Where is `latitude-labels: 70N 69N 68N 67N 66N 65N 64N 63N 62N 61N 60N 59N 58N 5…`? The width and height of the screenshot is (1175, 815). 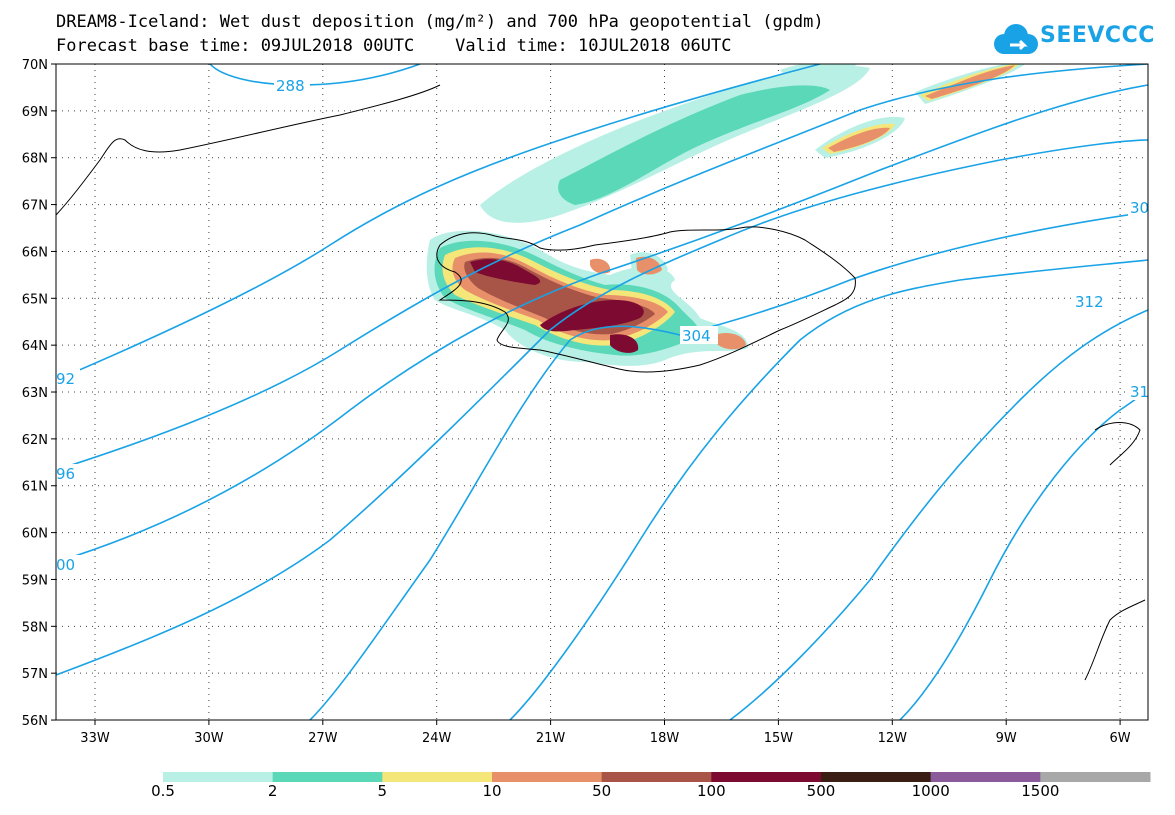 latitude-labels: 70N 69N 68N 67N 66N 65N 64N 63N 62N 61N 60N 59N 58N 5… is located at coordinates (35, 393).